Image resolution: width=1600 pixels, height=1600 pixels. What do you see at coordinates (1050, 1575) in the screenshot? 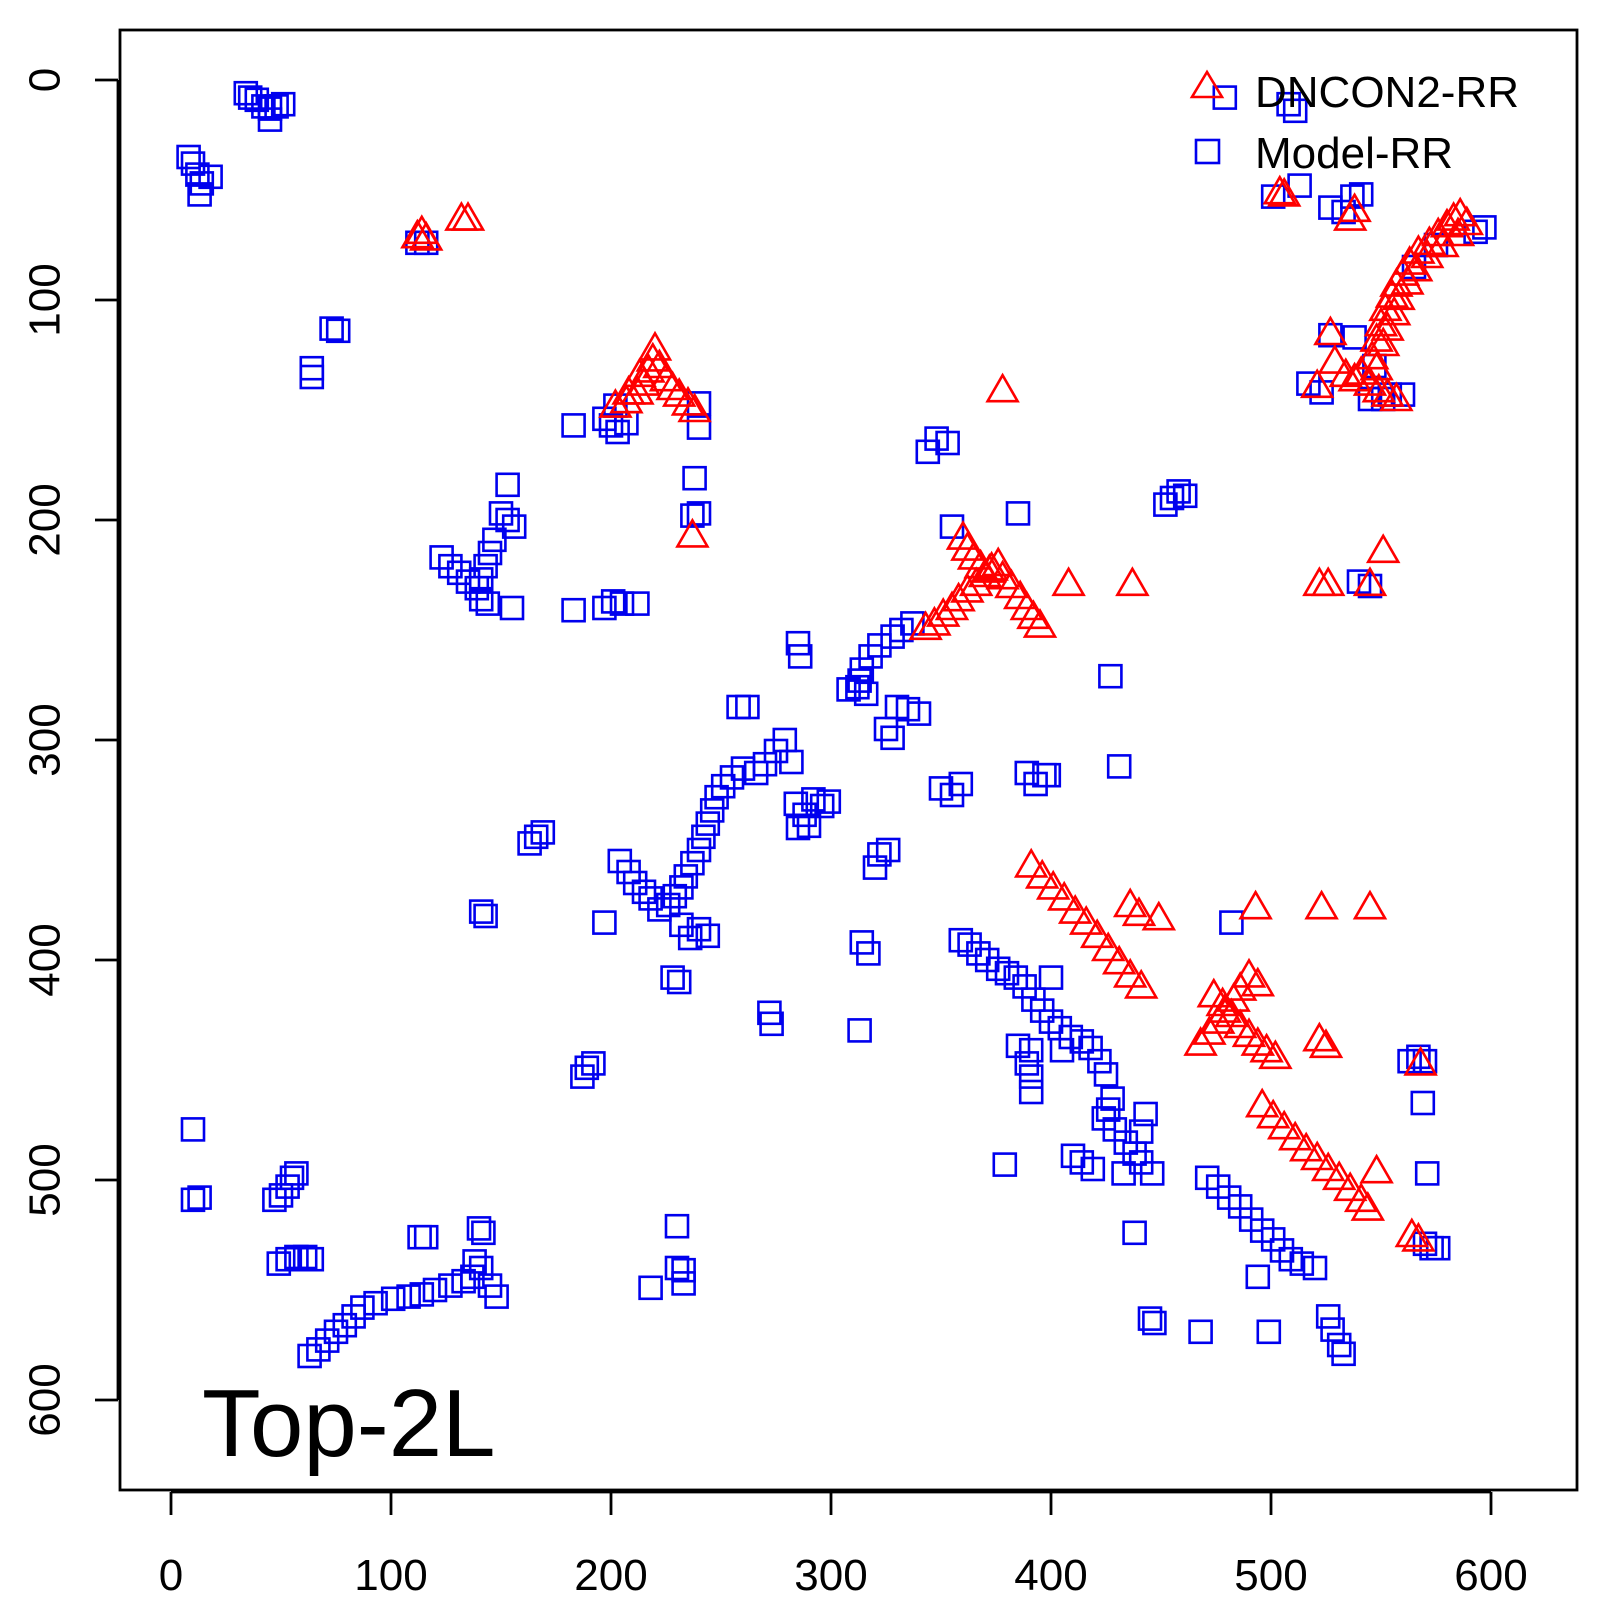
I see `x-tick-label: 400` at bounding box center [1050, 1575].